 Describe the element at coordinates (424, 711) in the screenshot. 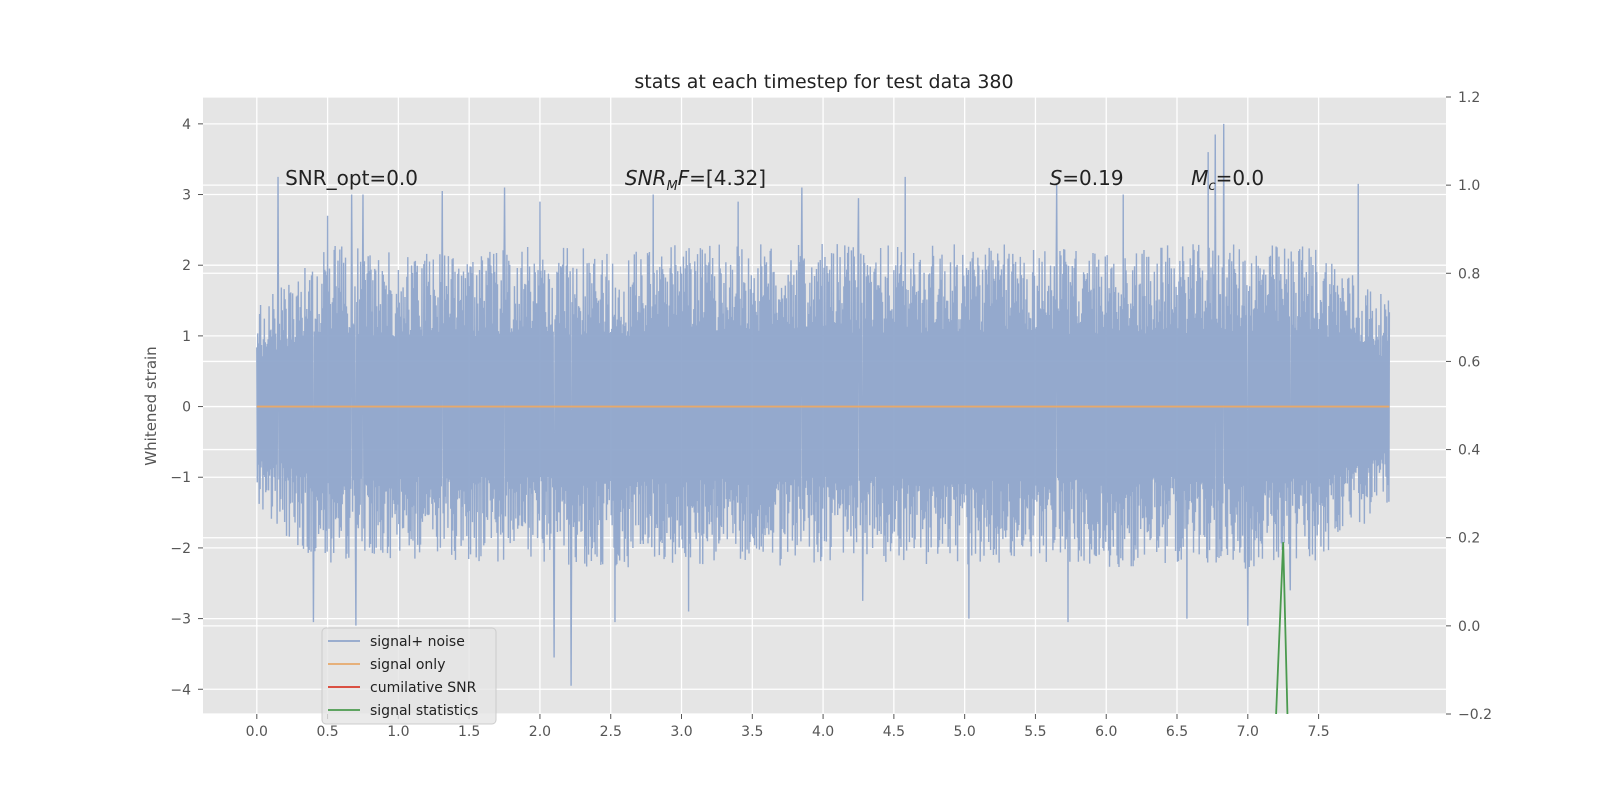

I see `legend-label: signal statistics` at that location.